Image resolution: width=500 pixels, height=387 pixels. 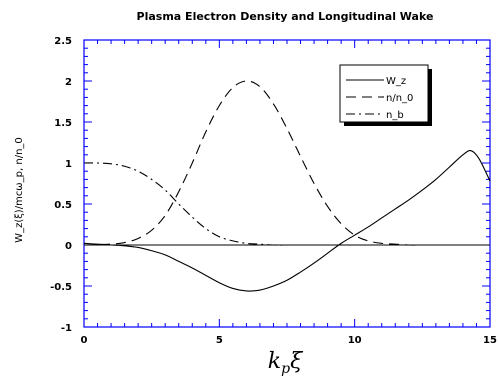 What do you see at coordinates (66, 328) in the screenshot?
I see `y-tick-label: -1` at bounding box center [66, 328].